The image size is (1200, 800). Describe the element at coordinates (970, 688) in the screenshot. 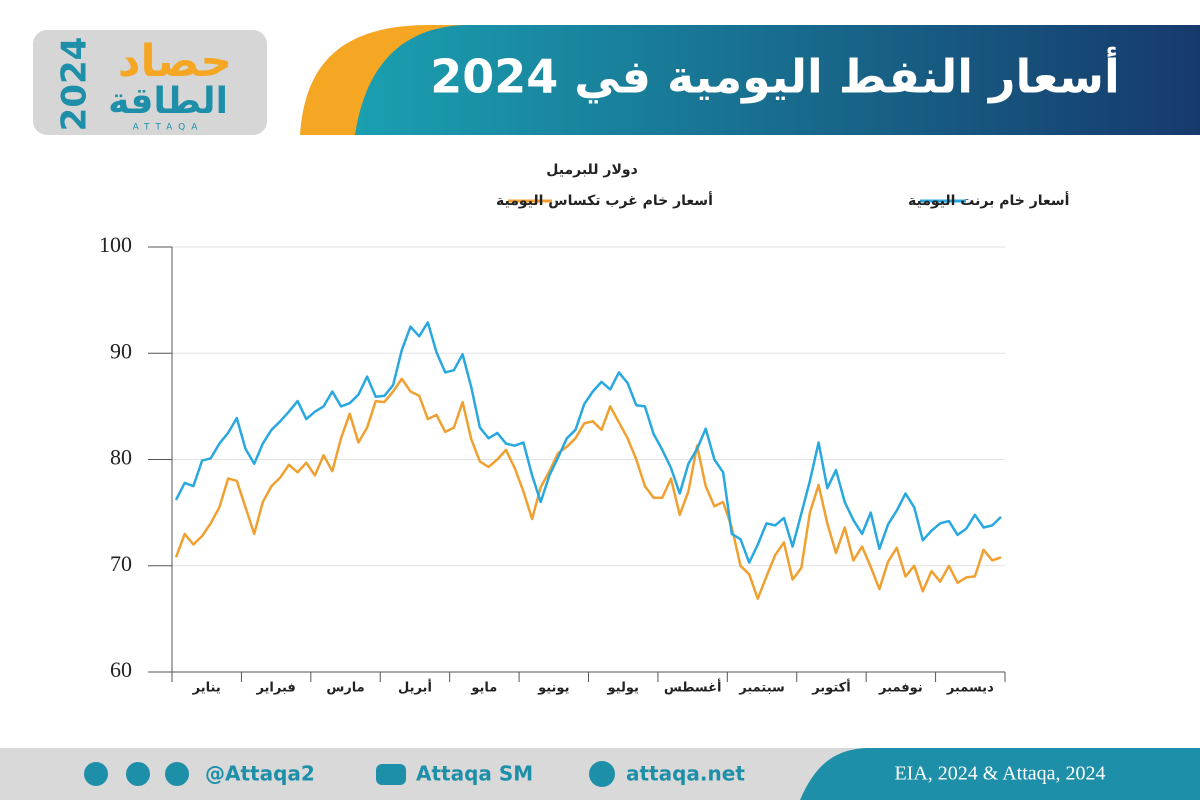

I see `x-tick-label: ديسمبر` at that location.